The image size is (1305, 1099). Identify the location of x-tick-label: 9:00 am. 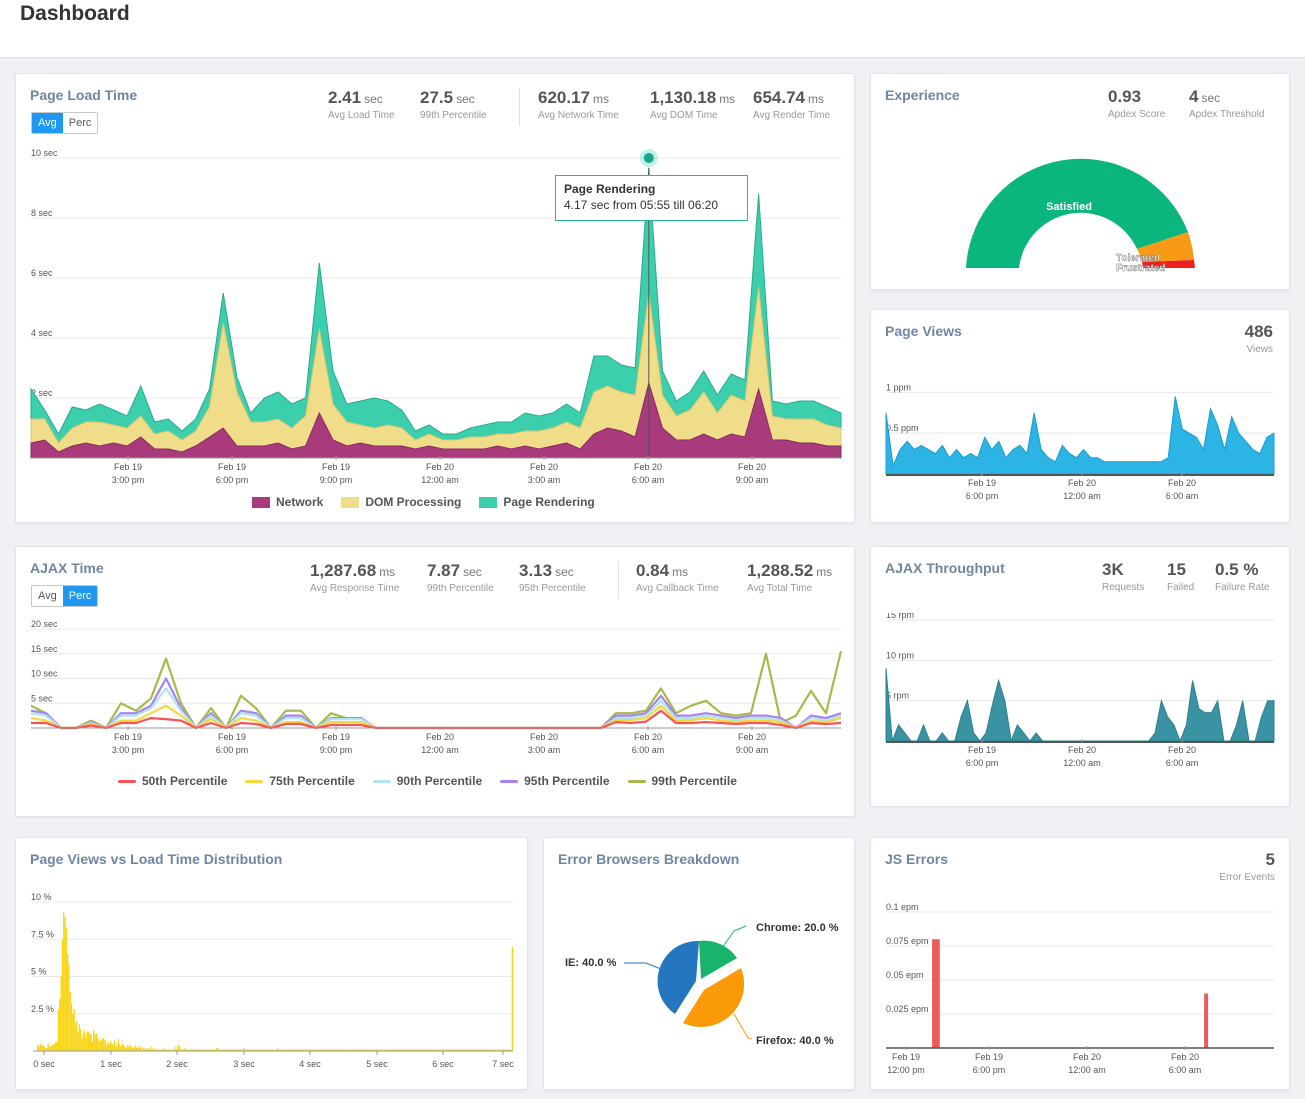
(752, 750).